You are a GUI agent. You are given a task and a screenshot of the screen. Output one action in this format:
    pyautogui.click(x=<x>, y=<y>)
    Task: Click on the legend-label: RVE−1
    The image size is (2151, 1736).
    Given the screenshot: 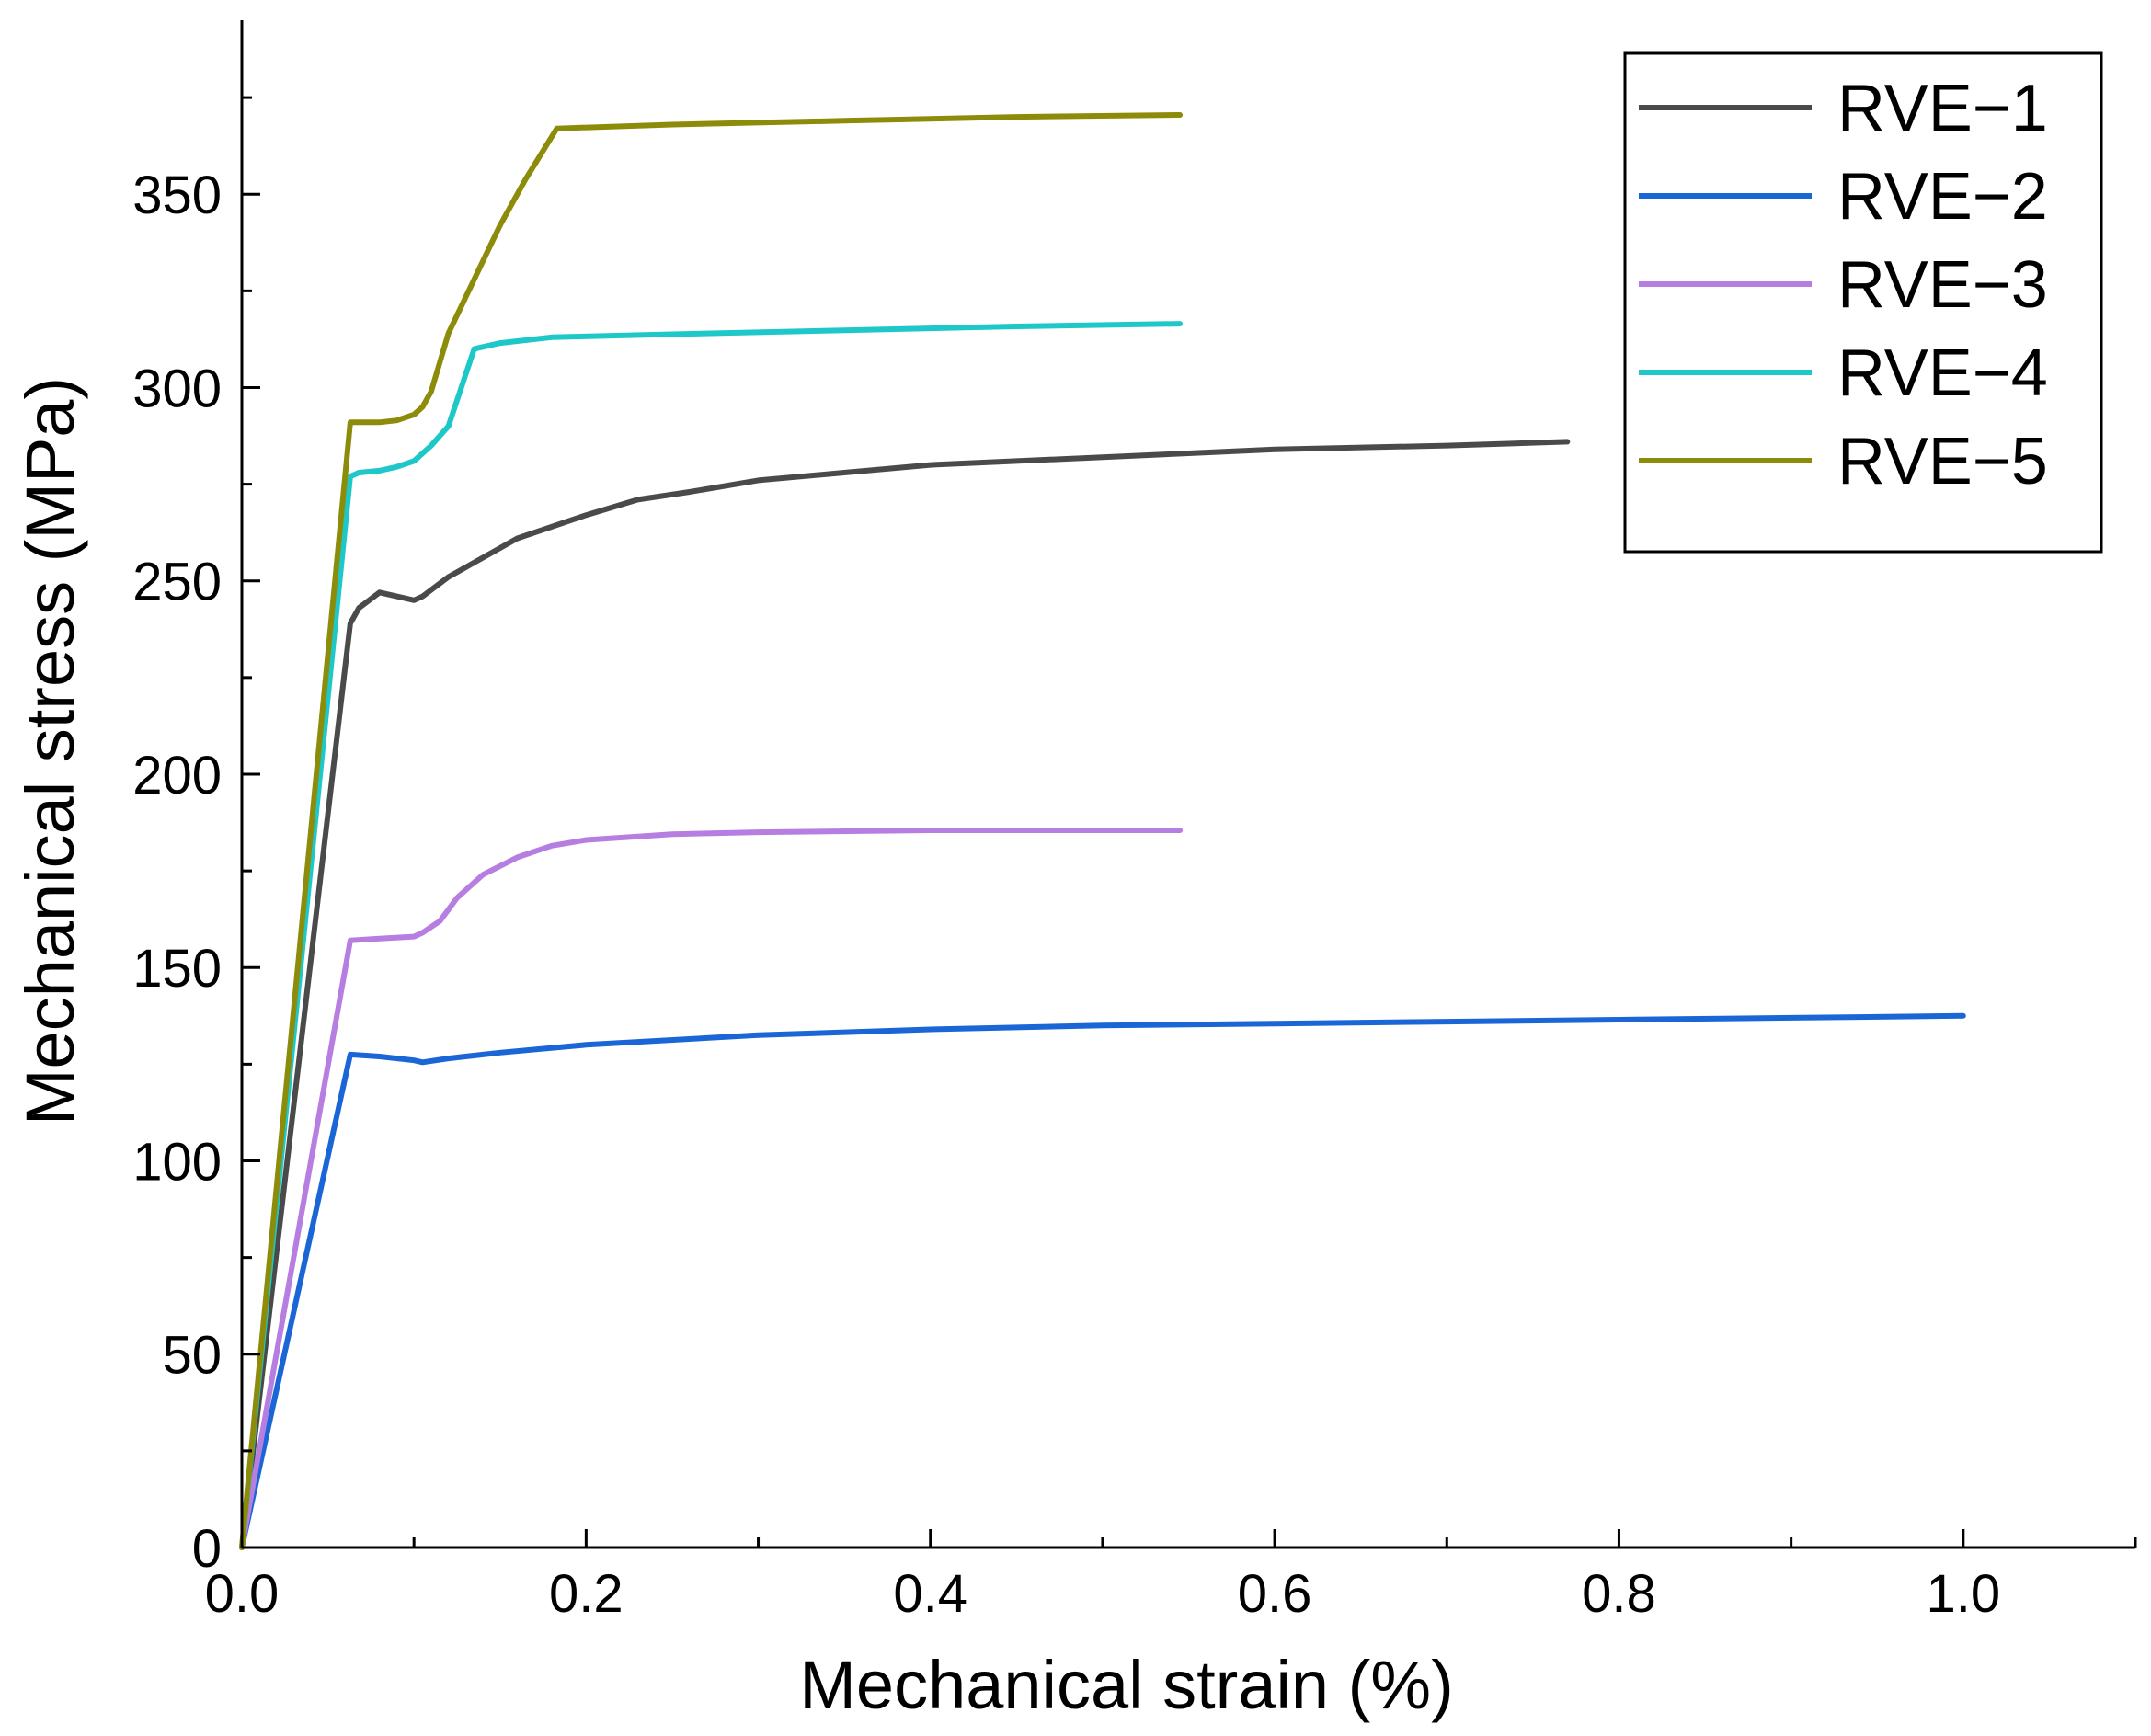 What is the action you would take?
    pyautogui.click(x=1942, y=108)
    